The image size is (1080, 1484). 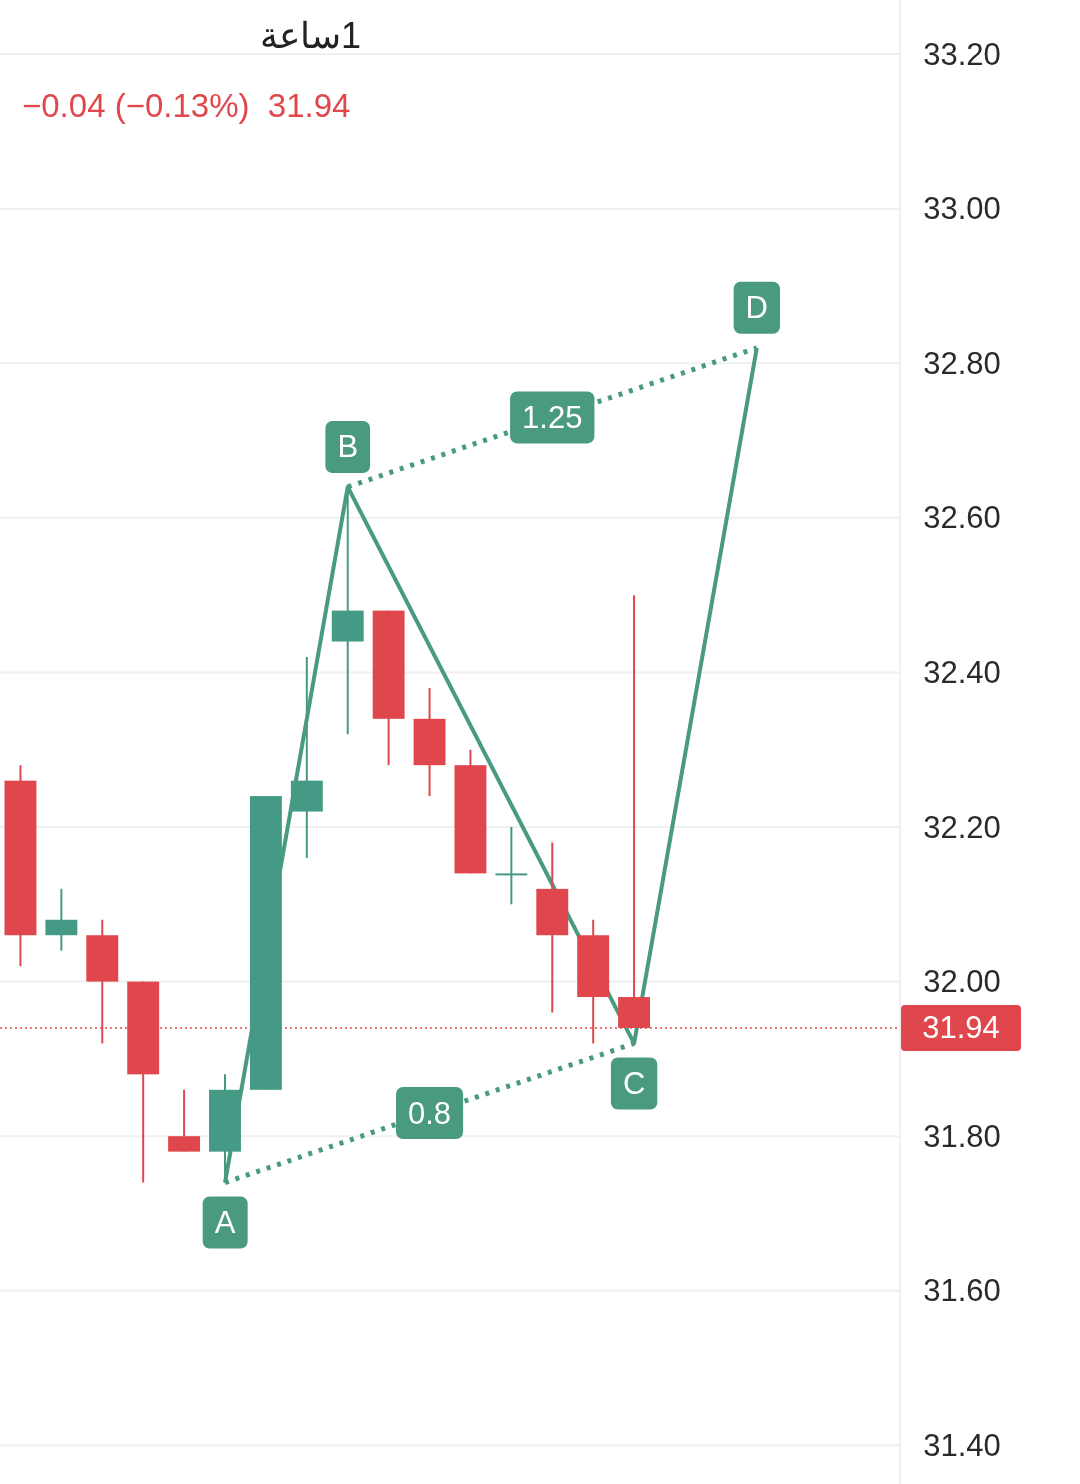 I want to click on ref-label: 31.94, so click(x=961, y=1028).